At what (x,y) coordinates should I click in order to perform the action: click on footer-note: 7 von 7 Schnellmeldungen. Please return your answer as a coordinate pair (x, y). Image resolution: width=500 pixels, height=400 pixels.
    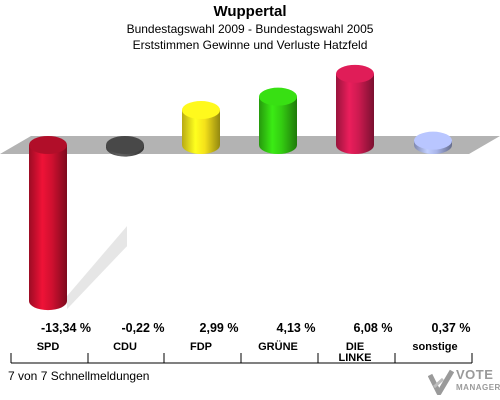
    Looking at the image, I should click on (79, 376).